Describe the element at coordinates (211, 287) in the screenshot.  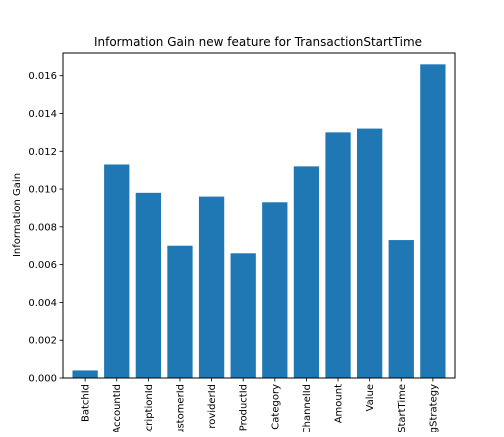
I see `bar-ProviderId` at that location.